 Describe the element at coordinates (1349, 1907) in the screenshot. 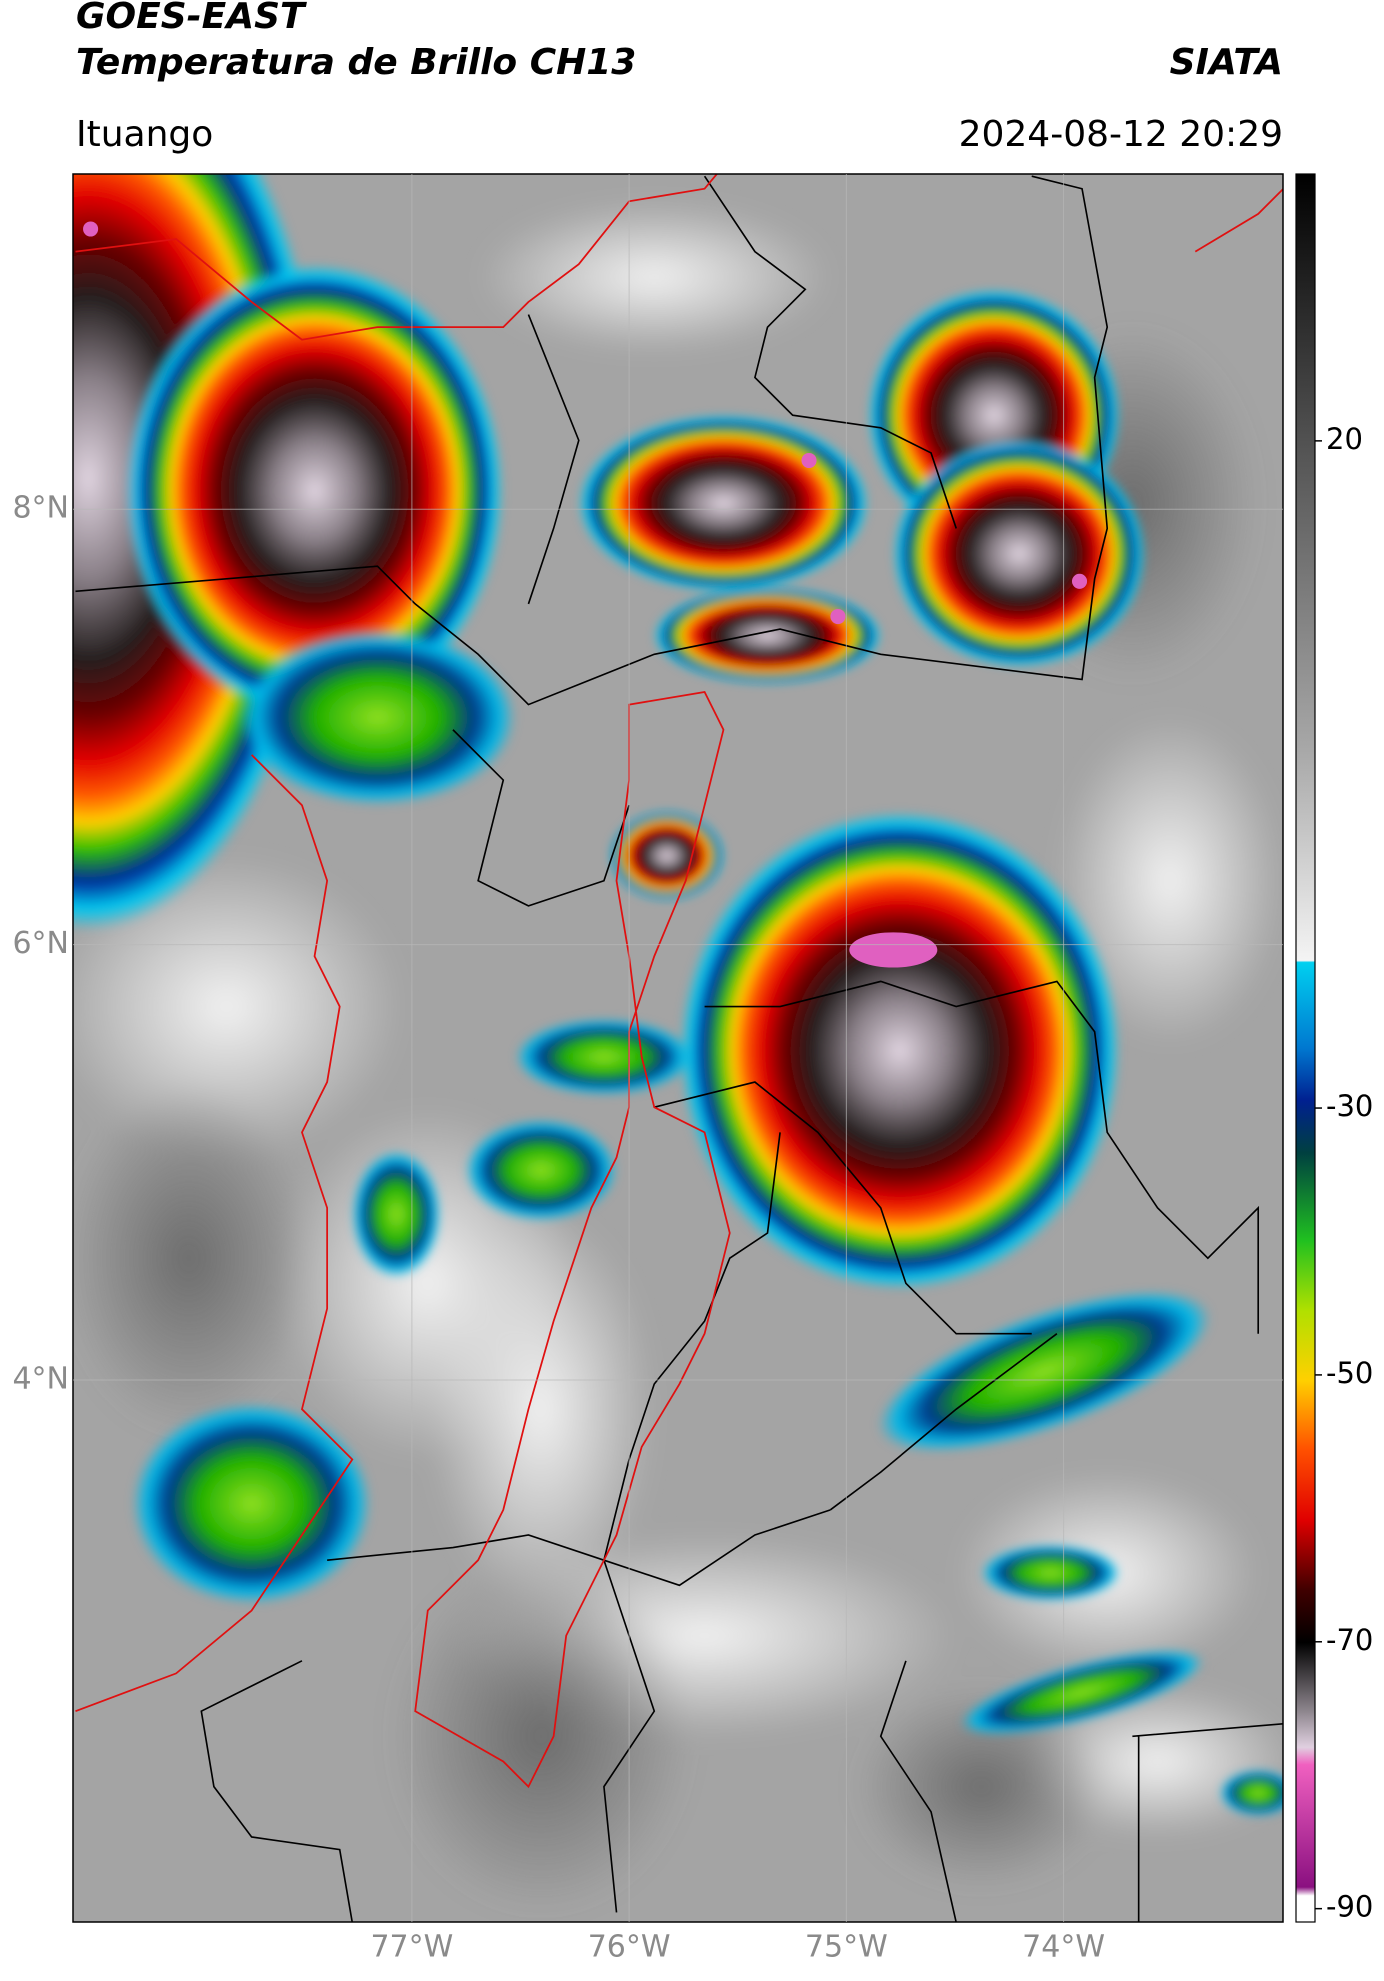

I see `colorbar-tick-label: -90` at that location.